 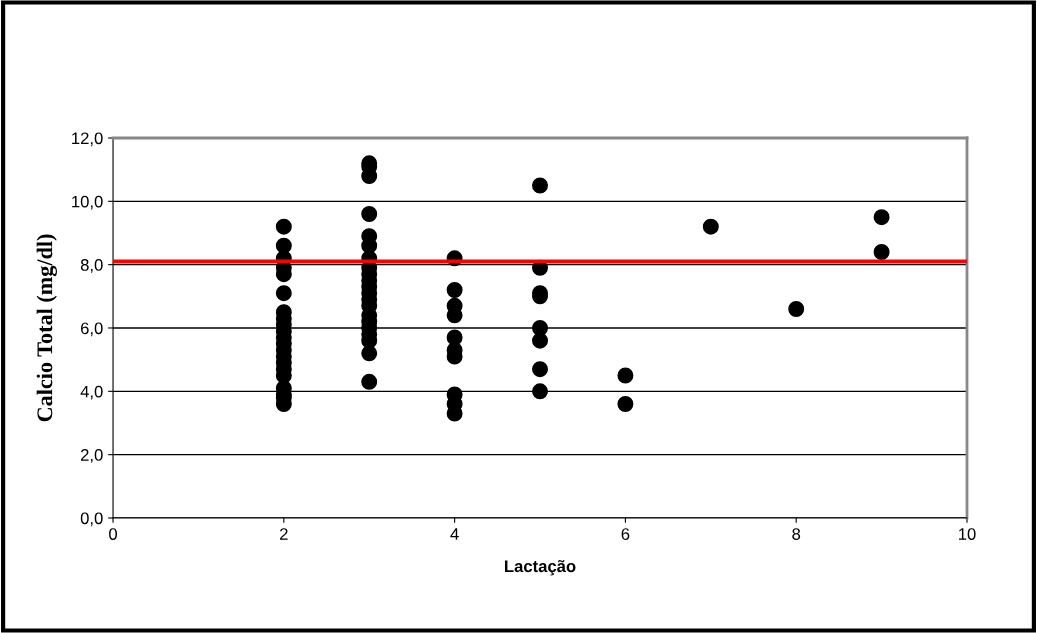 What do you see at coordinates (625, 534) in the screenshot?
I see `x-tick-label: 6` at bounding box center [625, 534].